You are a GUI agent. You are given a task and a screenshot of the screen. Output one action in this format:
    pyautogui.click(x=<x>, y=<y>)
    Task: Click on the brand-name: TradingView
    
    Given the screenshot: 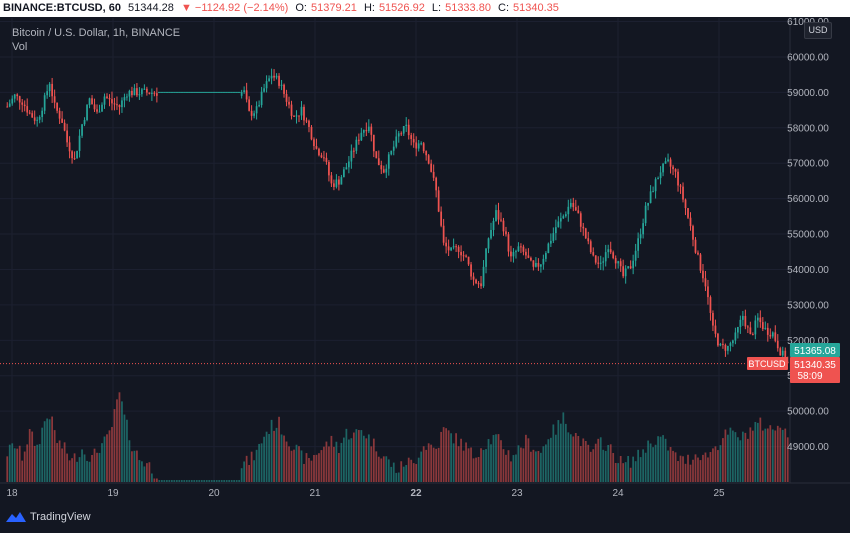 What is the action you would take?
    pyautogui.click(x=60, y=517)
    